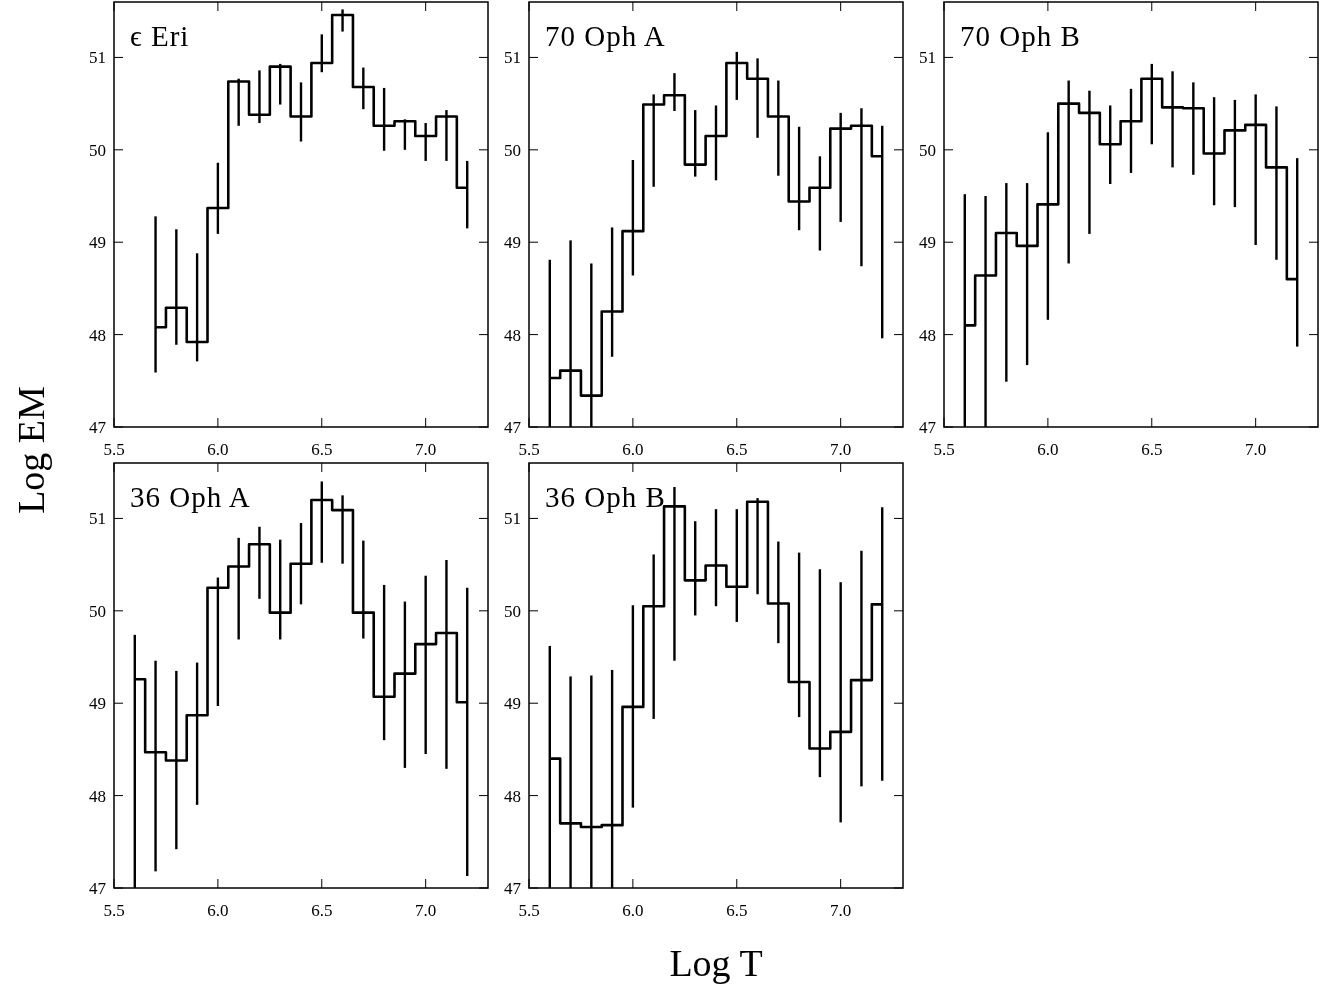 This screenshot has height=991, width=1335. What do you see at coordinates (716, 963) in the screenshot?
I see `x-axis-title: Log T` at bounding box center [716, 963].